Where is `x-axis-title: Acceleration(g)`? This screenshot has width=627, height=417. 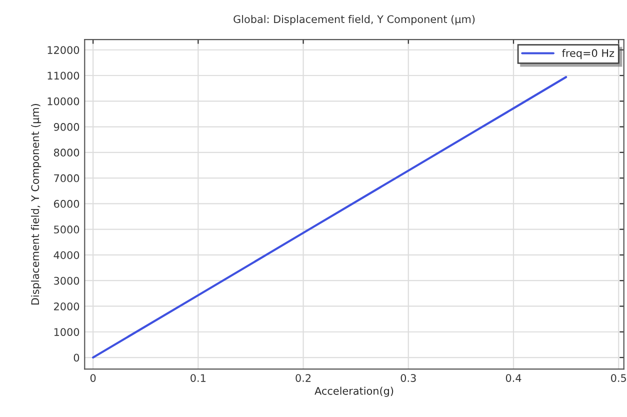
x-axis-title: Acceleration(g) is located at coordinates (354, 391).